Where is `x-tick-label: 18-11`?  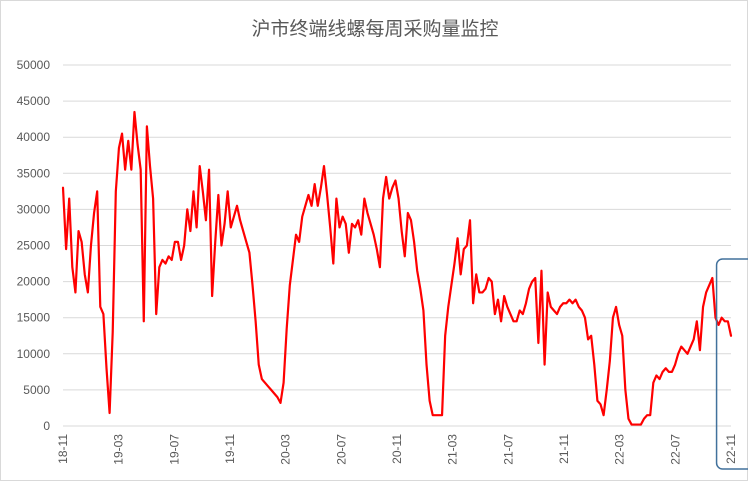 x-tick-label: 18-11 is located at coordinates (63, 449).